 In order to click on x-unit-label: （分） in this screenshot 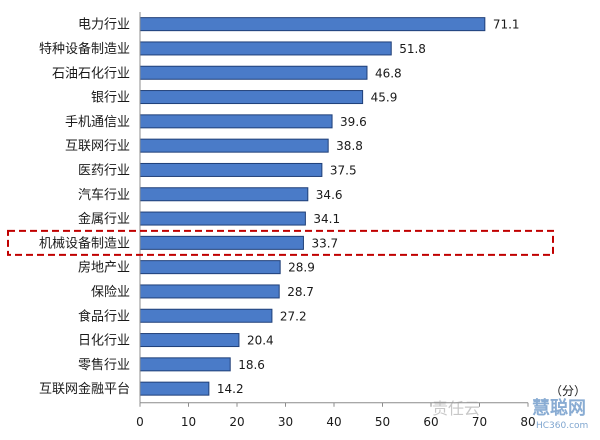, I will do `click(568, 391)`.